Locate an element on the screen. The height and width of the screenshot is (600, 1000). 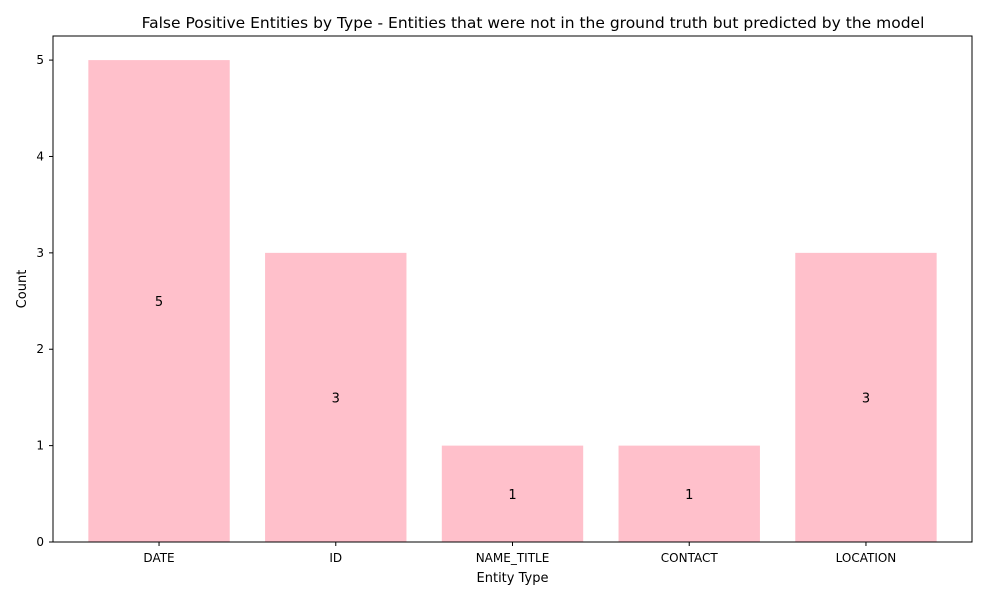
bar-location is located at coordinates (866, 397).